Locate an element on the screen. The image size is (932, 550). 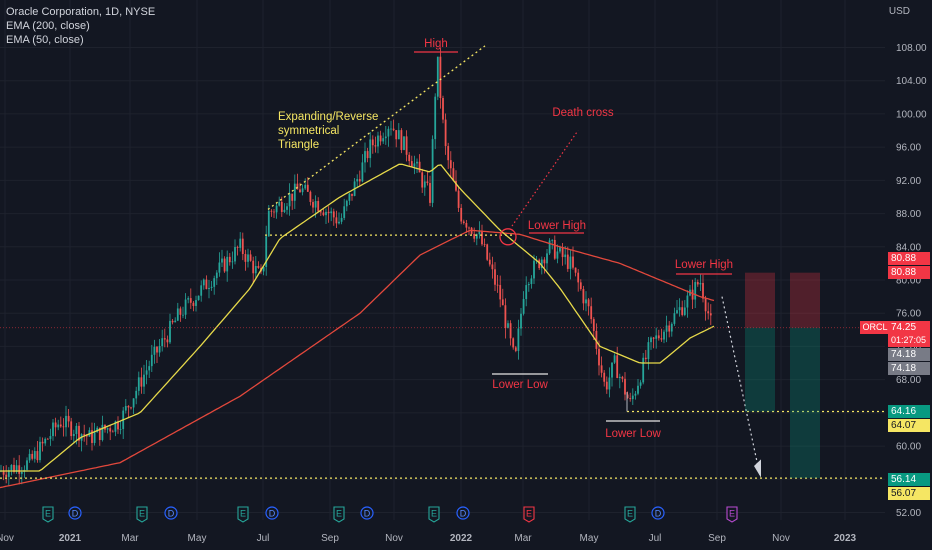
dividend-icon-glyph: D is located at coordinates (171, 514).